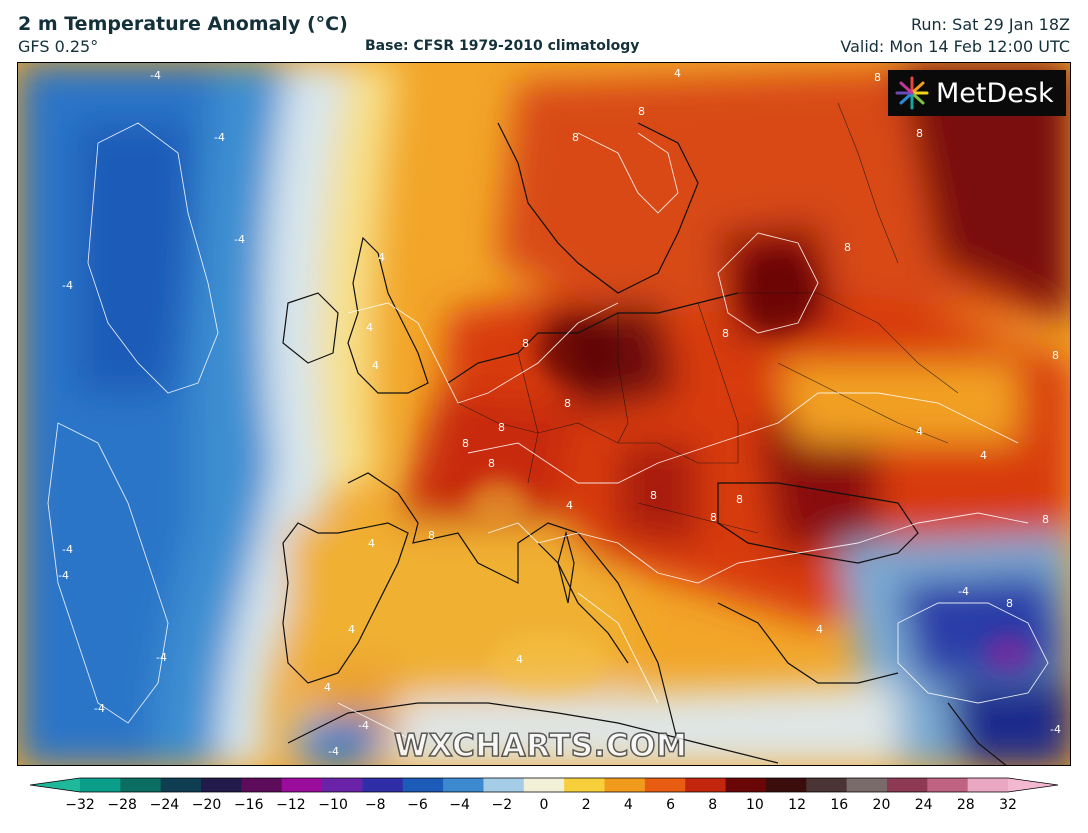  I want to click on color-scale-tick-label: 20, so click(881, 805).